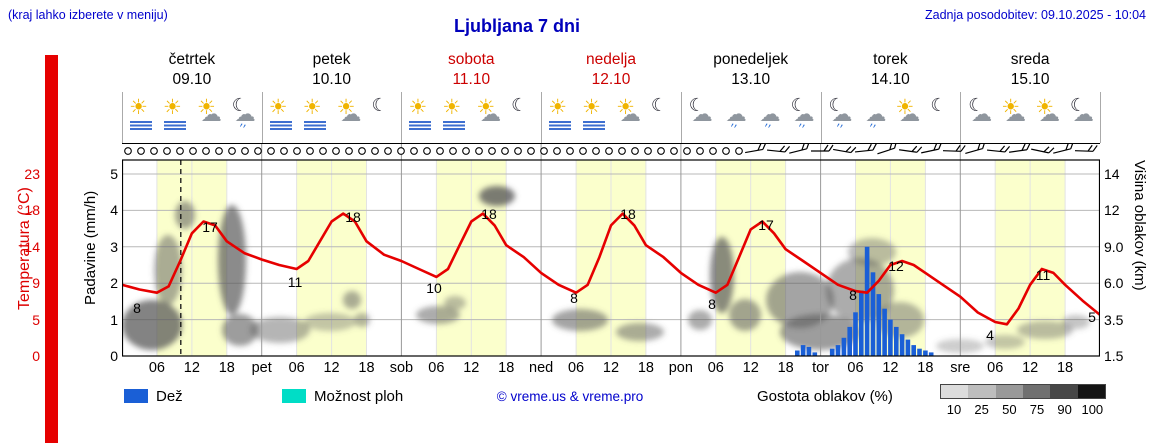 The height and width of the screenshot is (443, 1152). Describe the element at coordinates (825, 396) in the screenshot. I see `cloud-density-label: Gostota oblakov (%)` at that location.